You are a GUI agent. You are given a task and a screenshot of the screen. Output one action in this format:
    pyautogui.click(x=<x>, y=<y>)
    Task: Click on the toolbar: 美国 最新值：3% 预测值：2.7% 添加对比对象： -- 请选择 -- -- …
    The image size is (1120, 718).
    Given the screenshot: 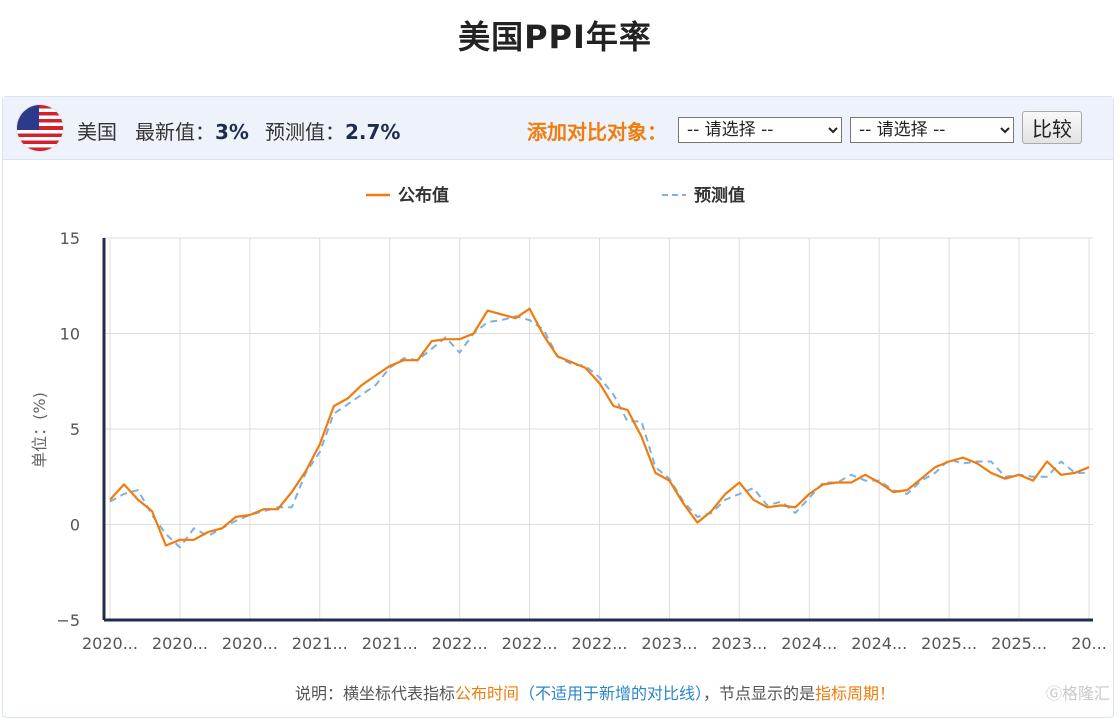 What is the action you would take?
    pyautogui.click(x=558, y=128)
    